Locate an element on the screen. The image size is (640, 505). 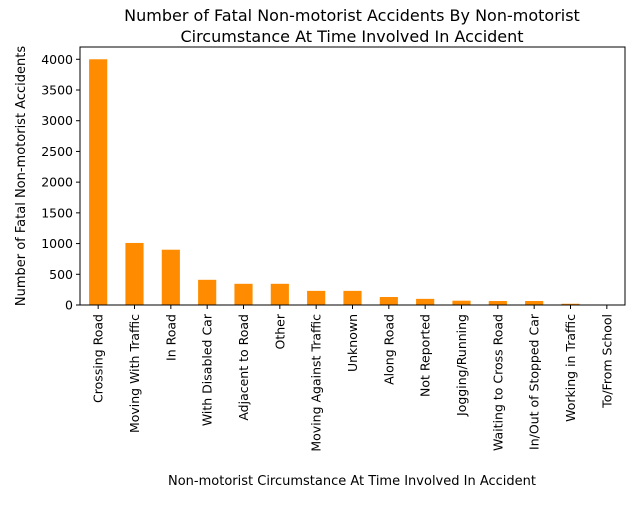
y-tick-label: 2500 is located at coordinates (57, 151).